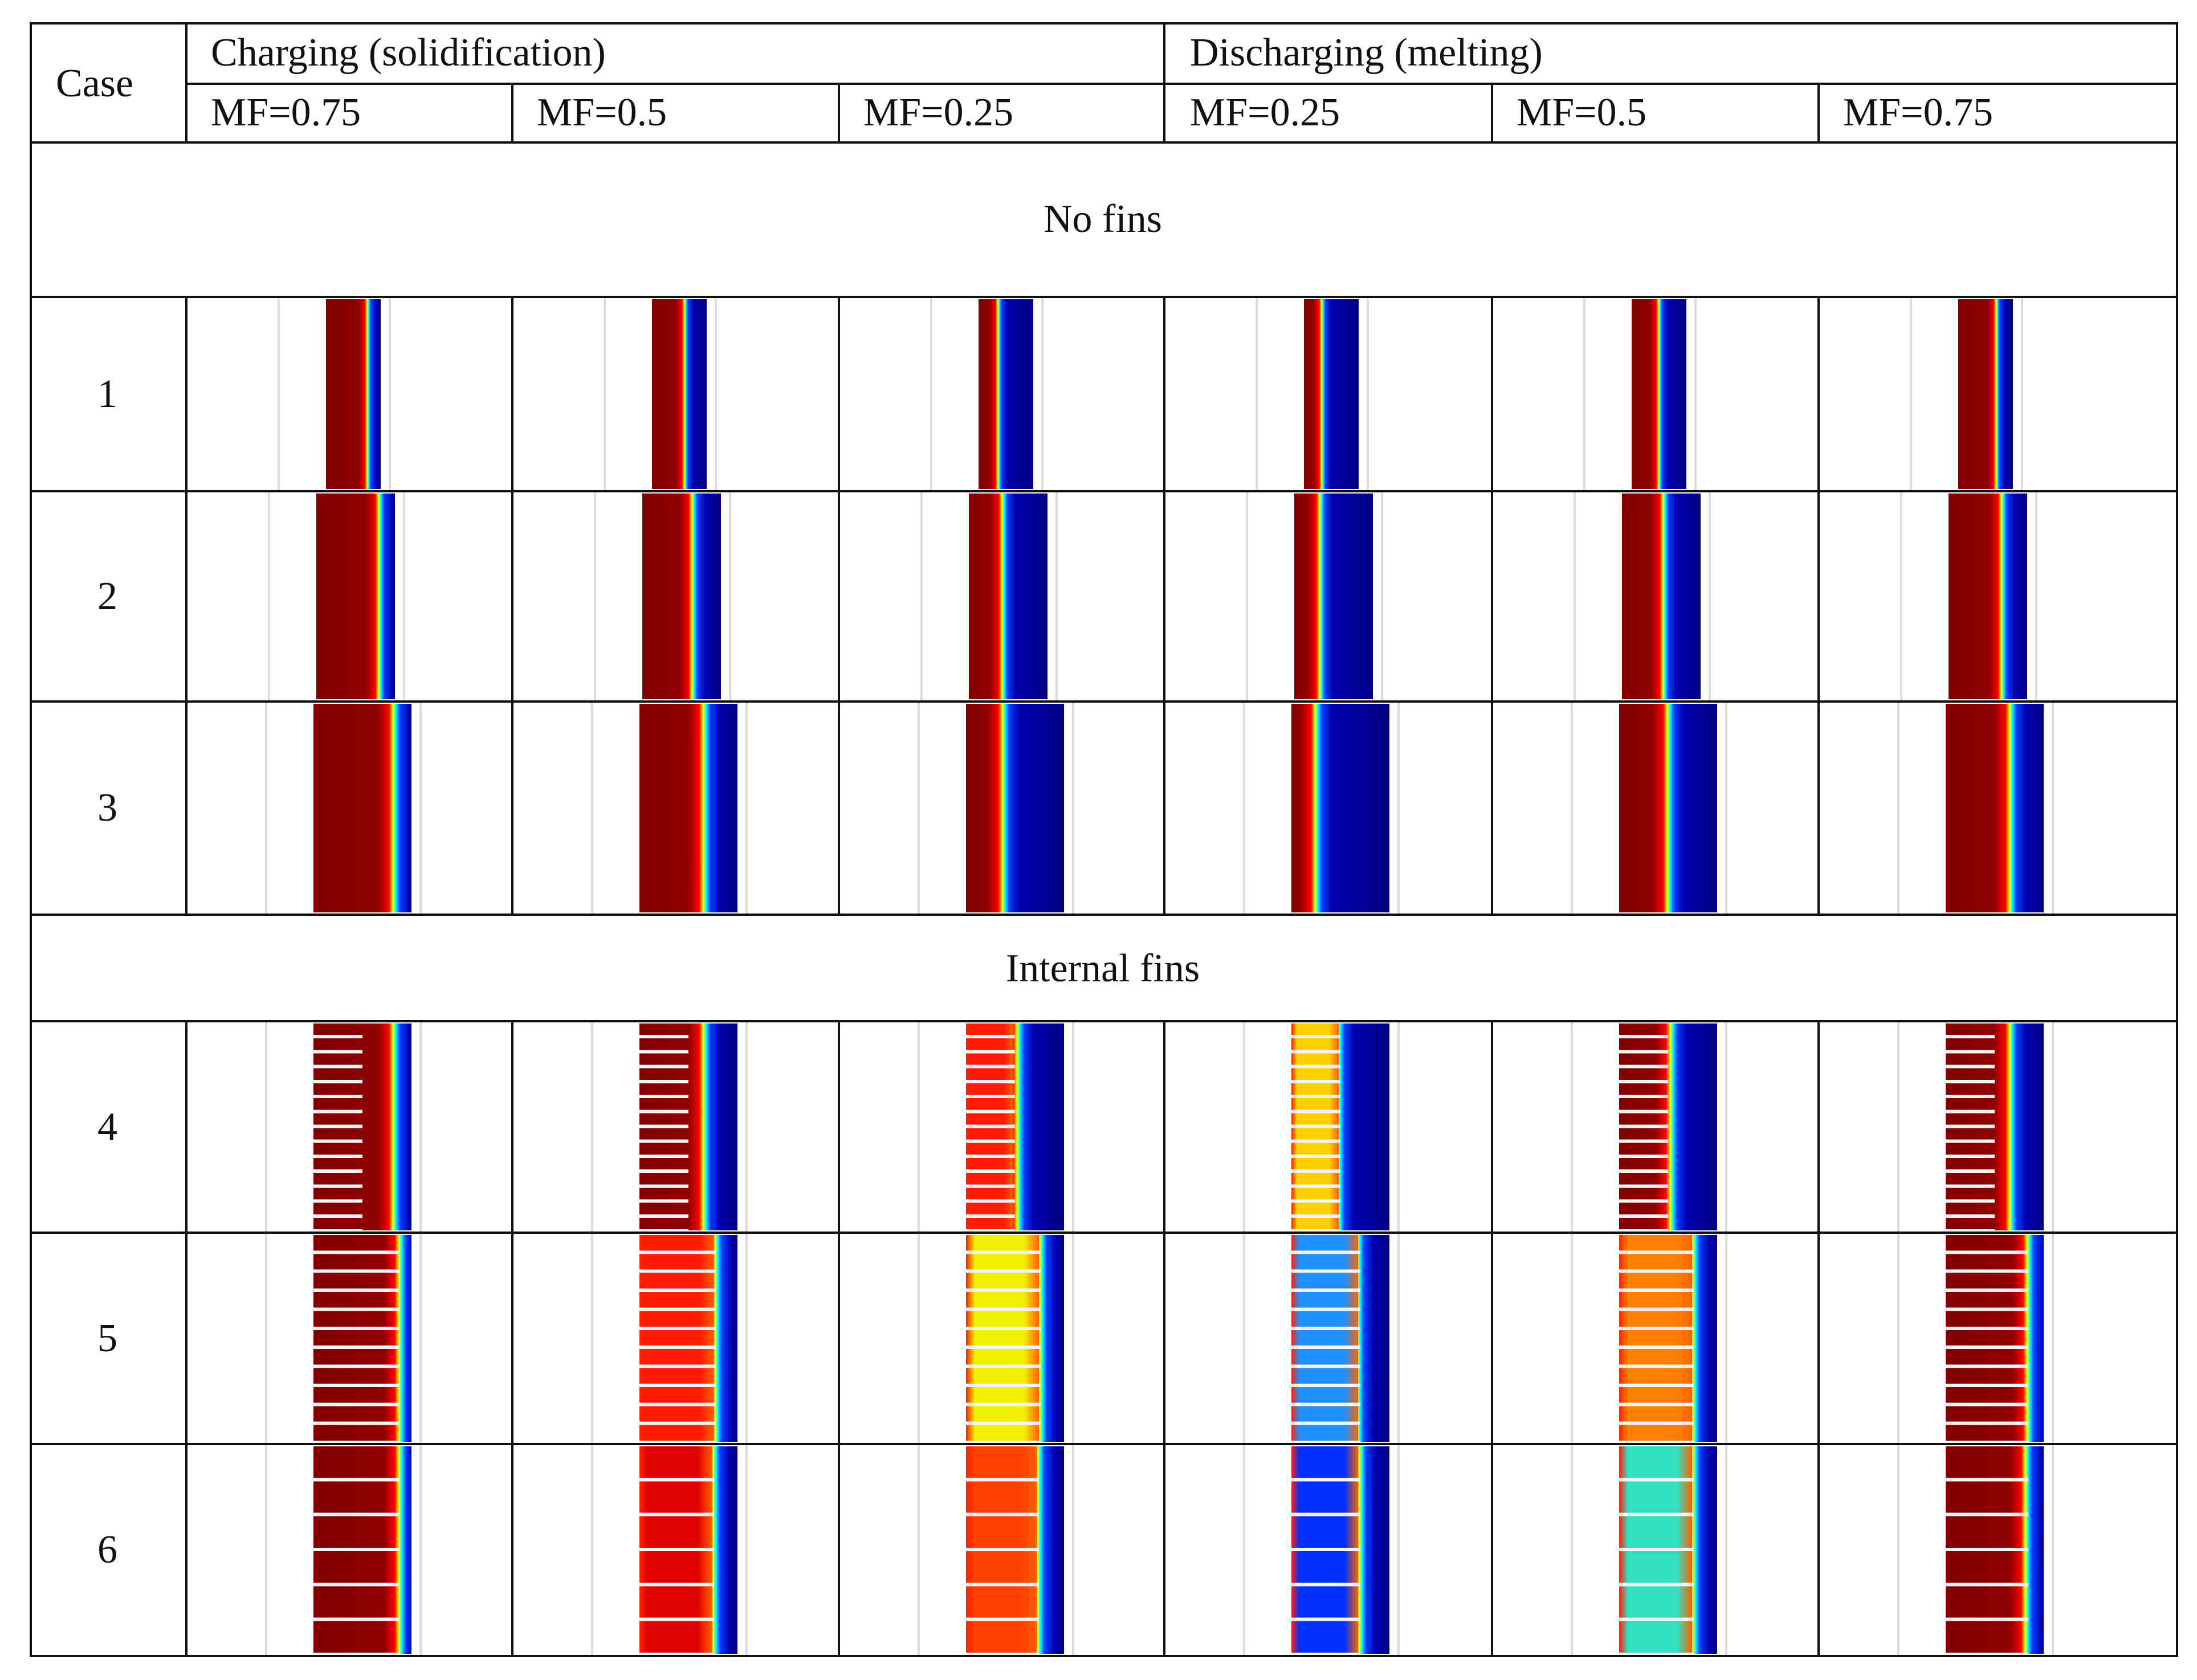  I want to click on column-header-charging-mf05: MF=0.5, so click(602, 112).